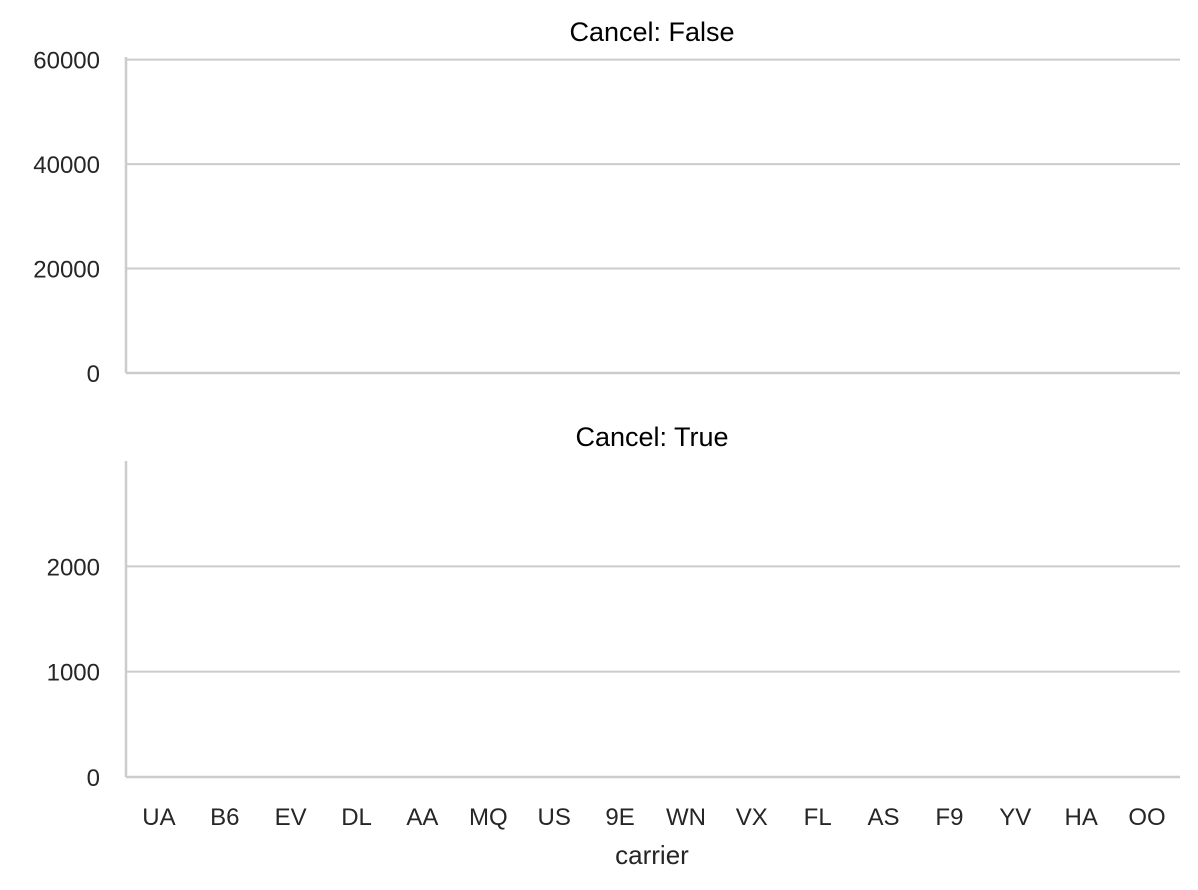  Describe the element at coordinates (653, 619) in the screenshot. I see `gridlines` at that location.